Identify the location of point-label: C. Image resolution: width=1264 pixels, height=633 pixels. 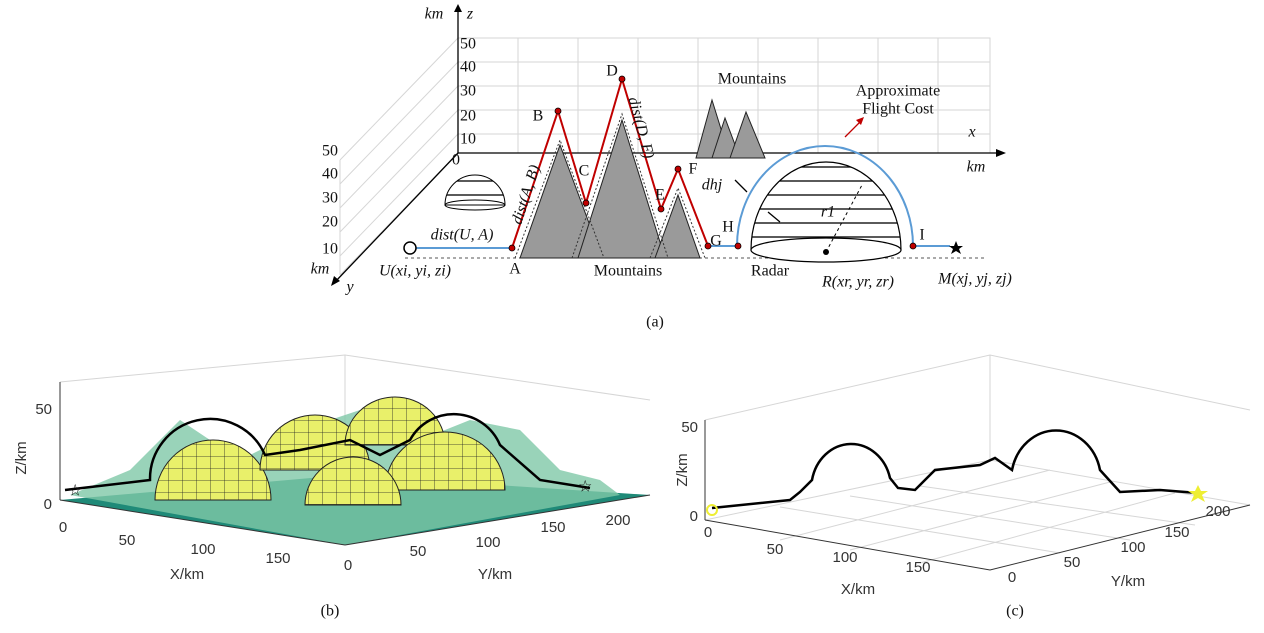
(584, 171).